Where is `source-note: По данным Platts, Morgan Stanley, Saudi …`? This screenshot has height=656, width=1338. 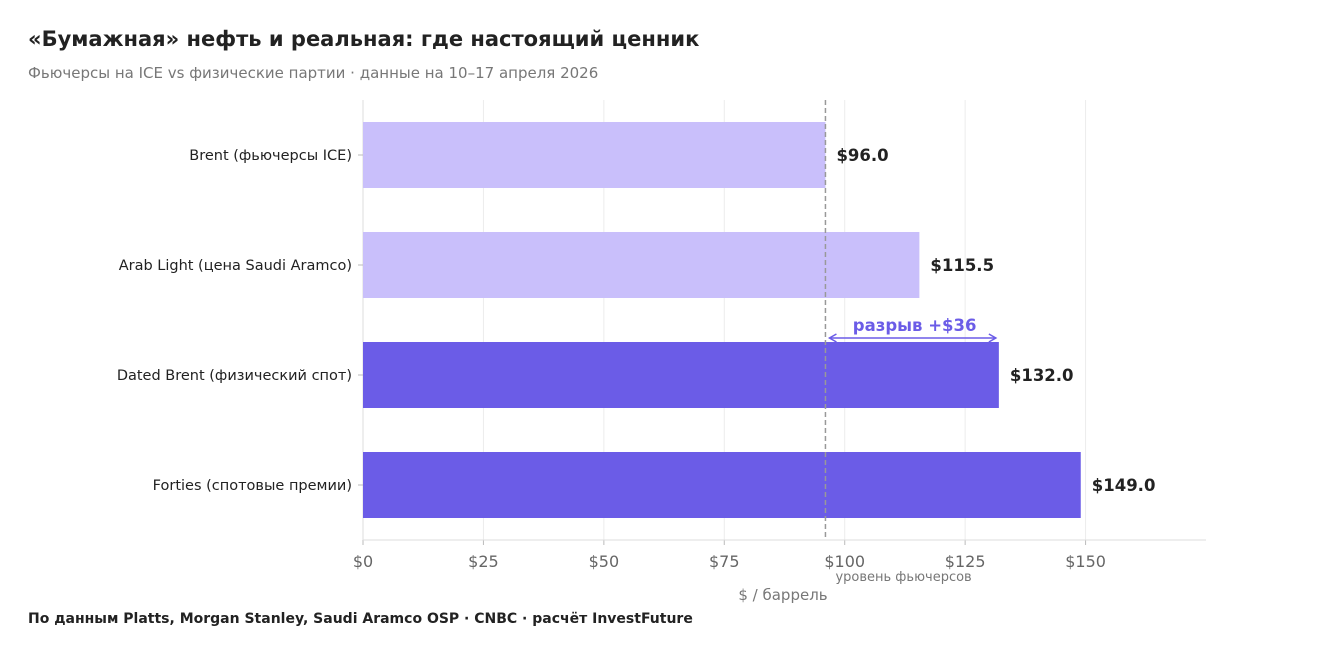 source-note: По данным Platts, Morgan Stanley, Saudi … is located at coordinates (360, 619).